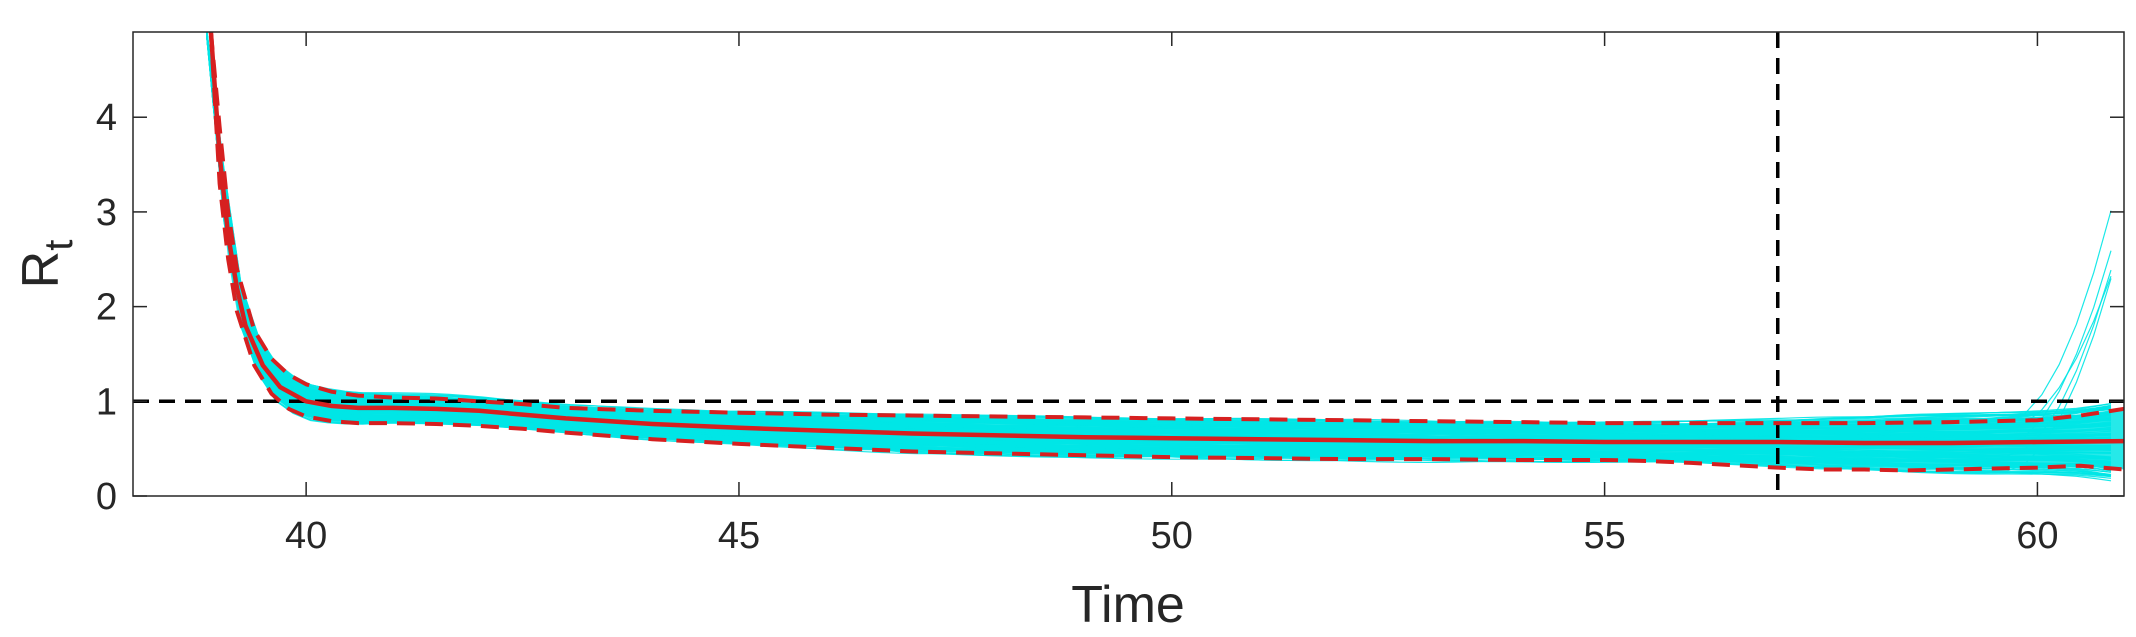  What do you see at coordinates (106, 497) in the screenshot?
I see `y-tick-label: 0` at bounding box center [106, 497].